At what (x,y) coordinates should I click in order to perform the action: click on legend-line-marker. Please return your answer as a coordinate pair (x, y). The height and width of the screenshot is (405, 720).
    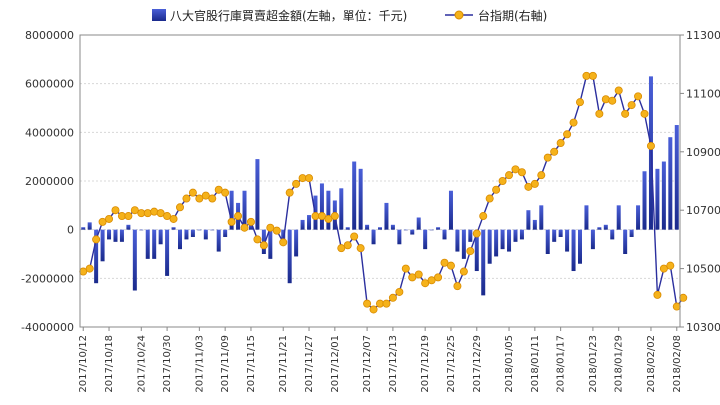
    Looking at the image, I should click on (459, 15).